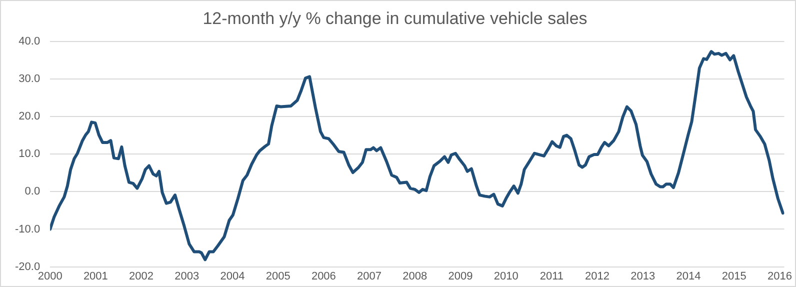 Image resolution: width=796 pixels, height=287 pixels. What do you see at coordinates (29, 79) in the screenshot?
I see `y-tick-label: 30.0` at bounding box center [29, 79].